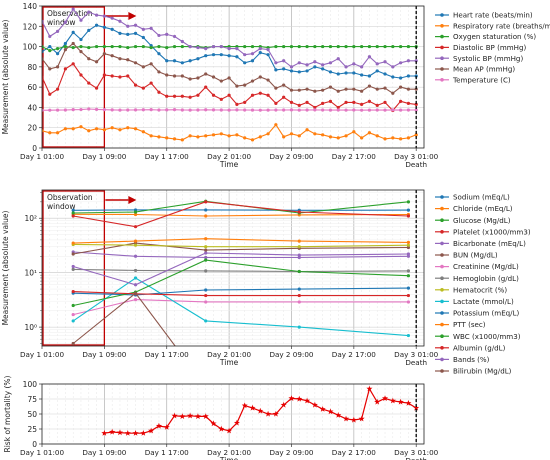  What do you see at coordinates (32, 107) in the screenshot?
I see `y-tick-label: 40` at bounding box center [32, 107].